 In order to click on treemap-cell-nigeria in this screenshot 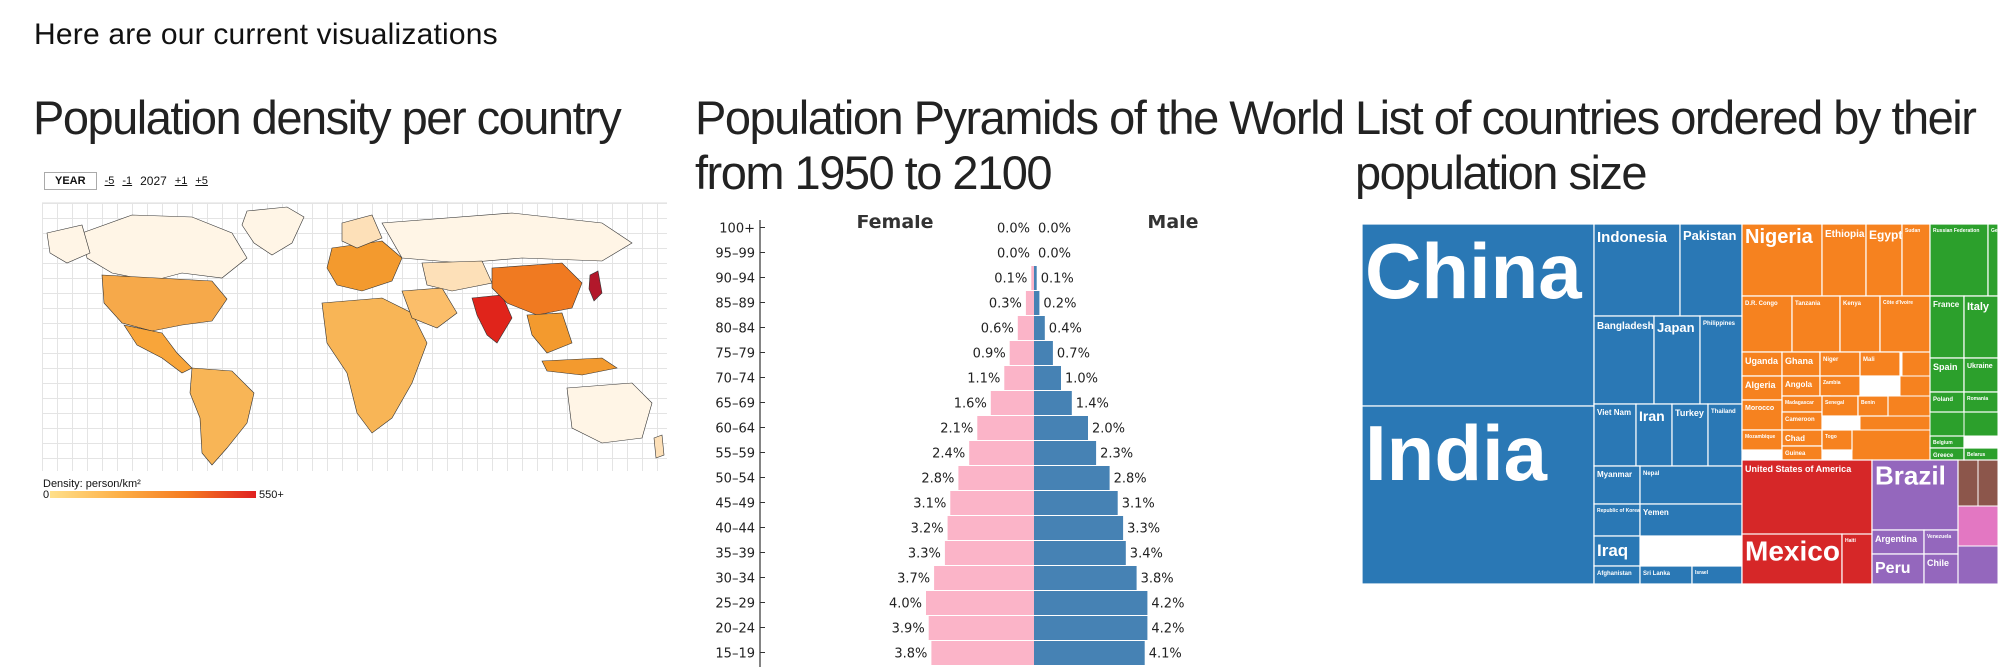, I will do `click(1782, 260)`.